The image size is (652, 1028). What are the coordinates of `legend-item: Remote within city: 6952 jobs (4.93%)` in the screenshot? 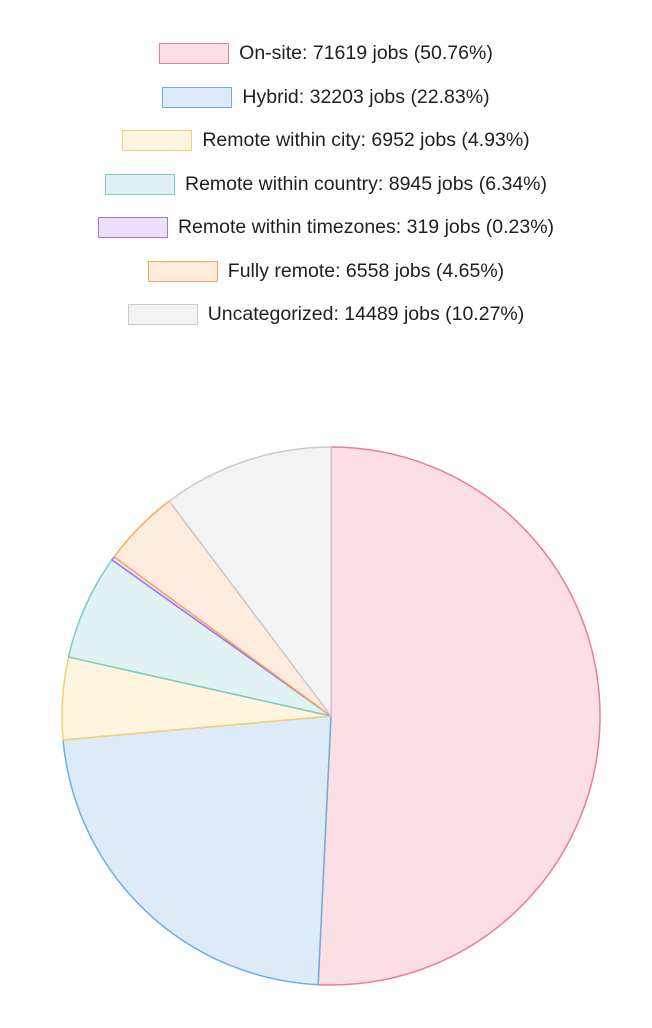 It's located at (326, 141).